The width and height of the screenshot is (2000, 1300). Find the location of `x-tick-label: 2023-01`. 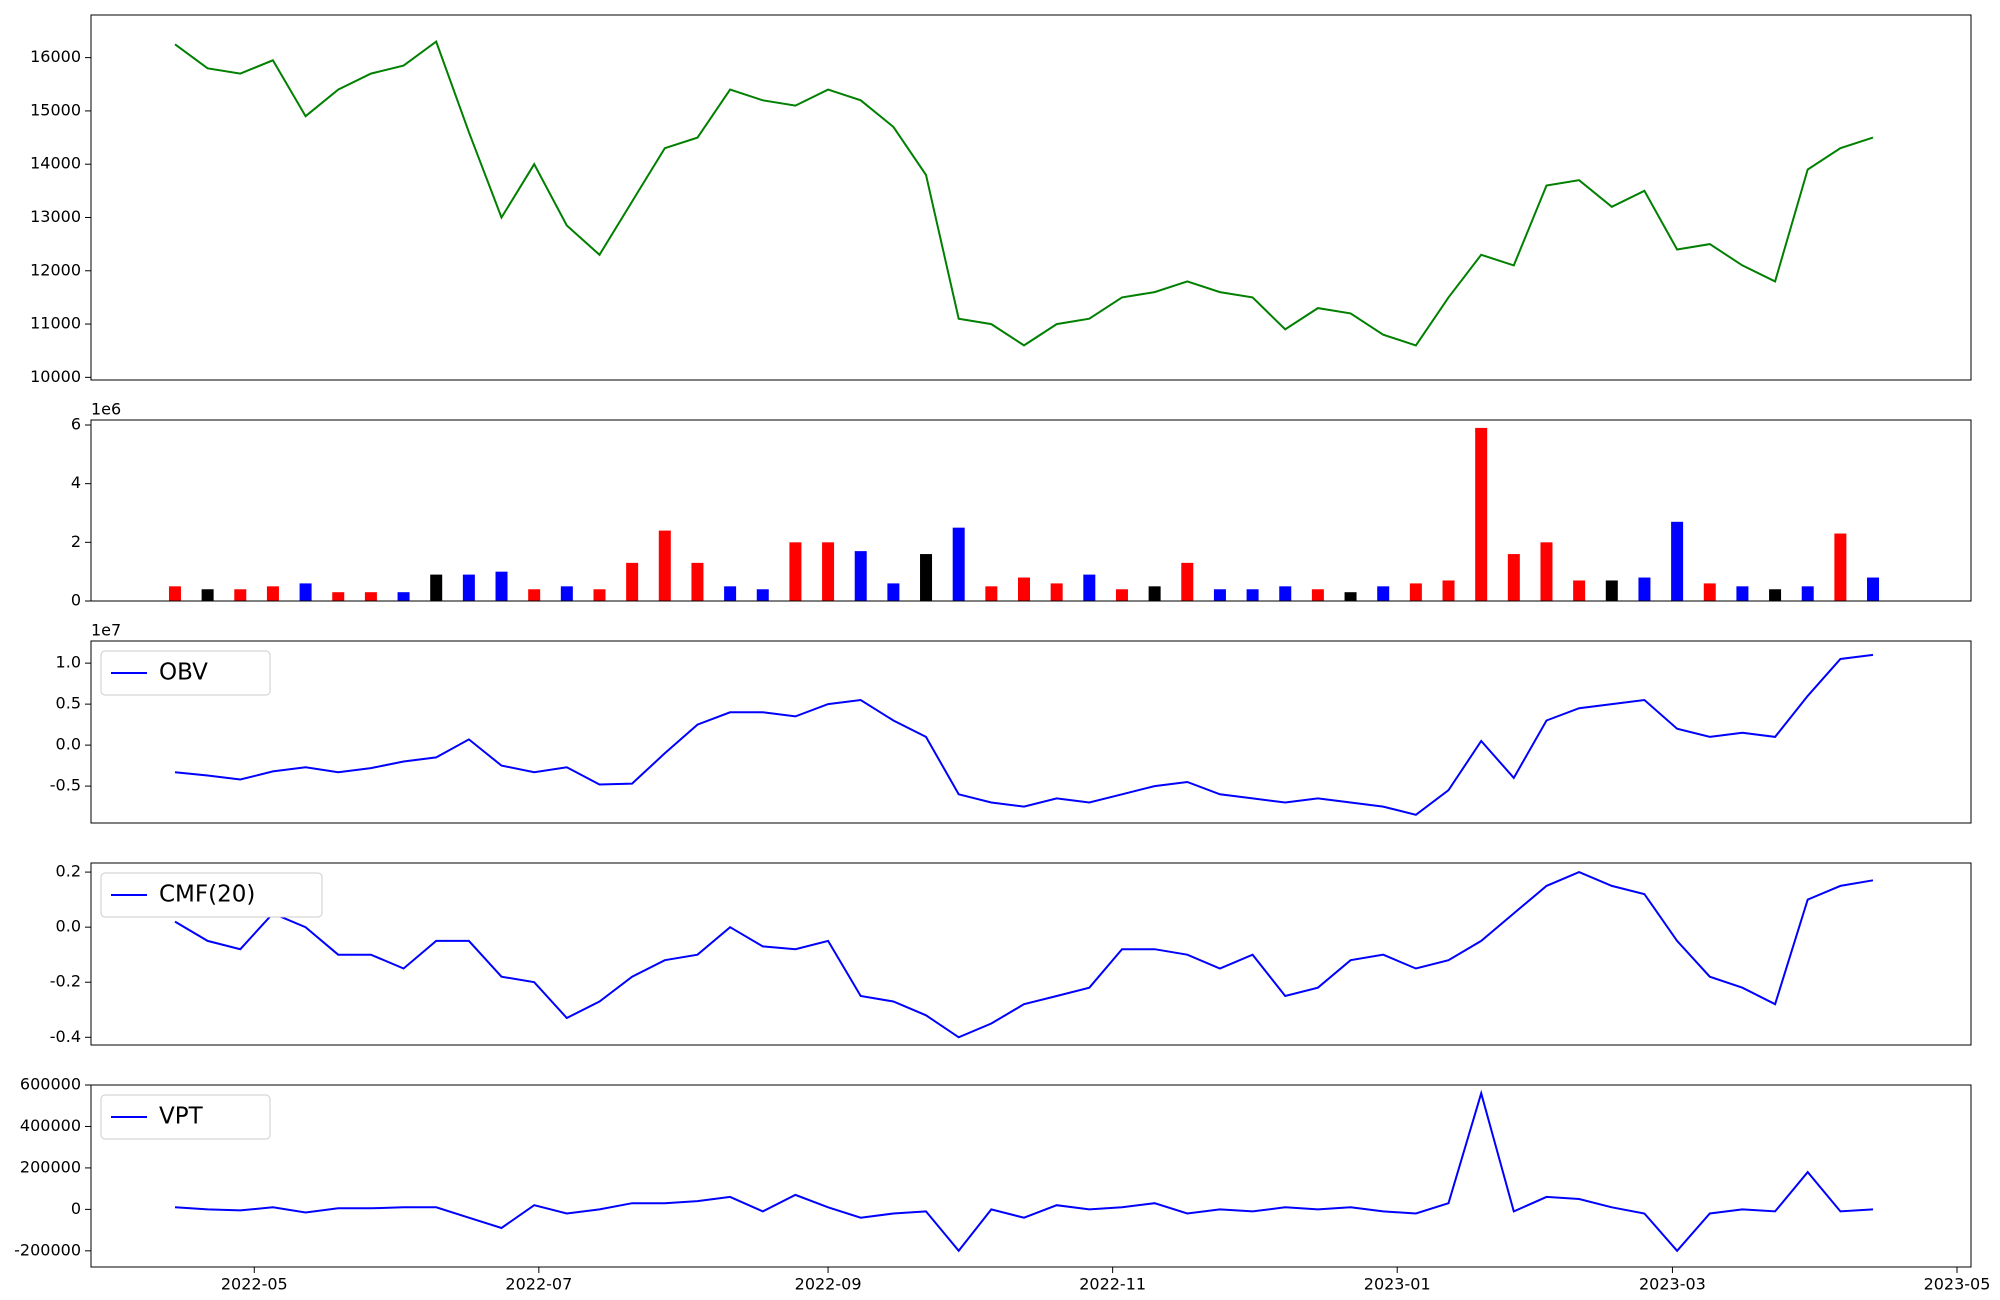

x-tick-label: 2023-01 is located at coordinates (1397, 1284).